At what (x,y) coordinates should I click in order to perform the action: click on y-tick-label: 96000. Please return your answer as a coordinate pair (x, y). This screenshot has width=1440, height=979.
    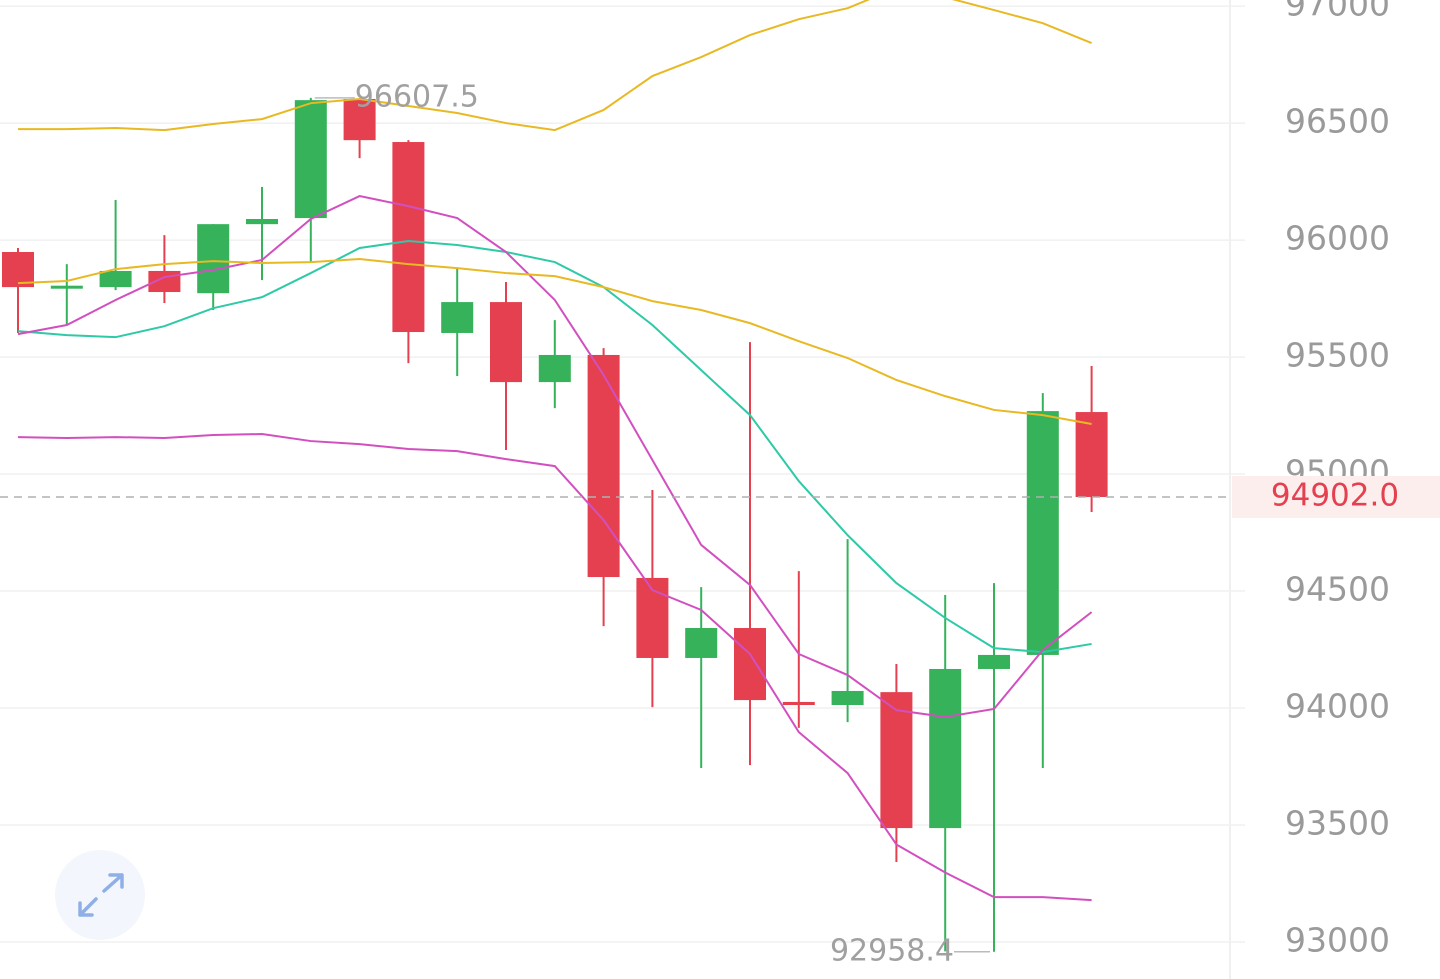
    Looking at the image, I should click on (1337, 238).